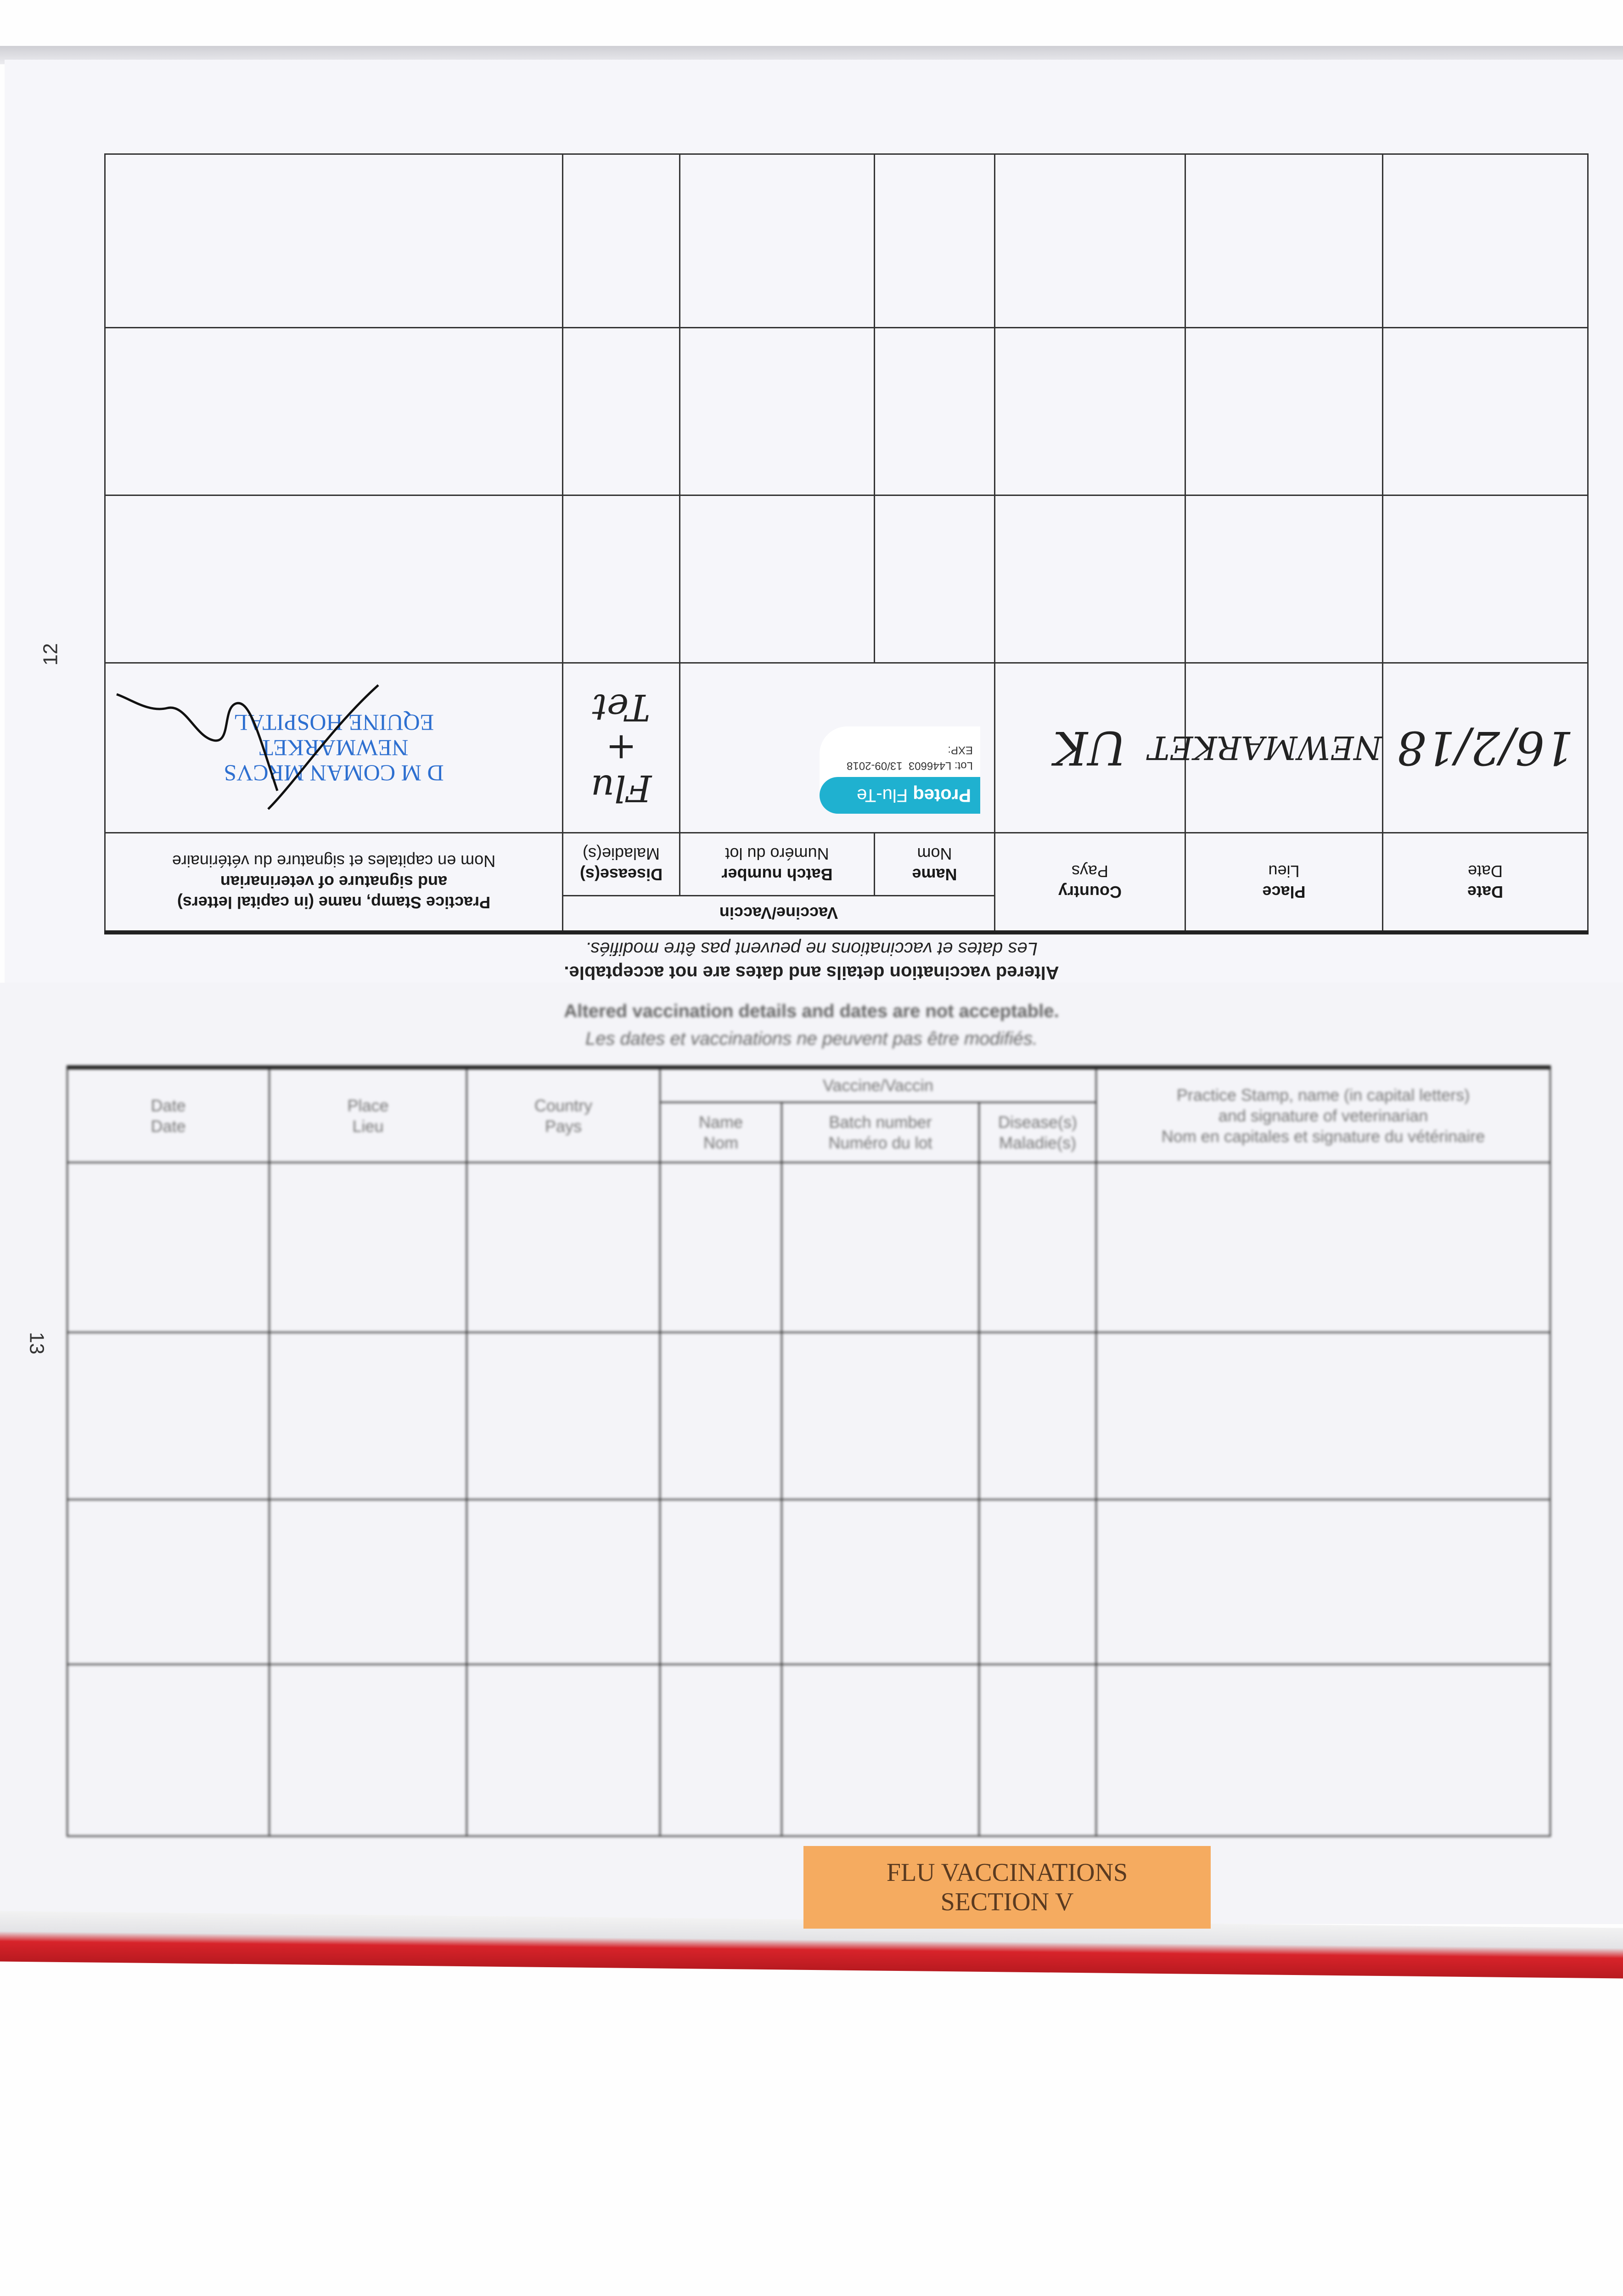  Describe the element at coordinates (778, 914) in the screenshot. I see `header-vaccine: Vaccine/Vaccin` at that location.